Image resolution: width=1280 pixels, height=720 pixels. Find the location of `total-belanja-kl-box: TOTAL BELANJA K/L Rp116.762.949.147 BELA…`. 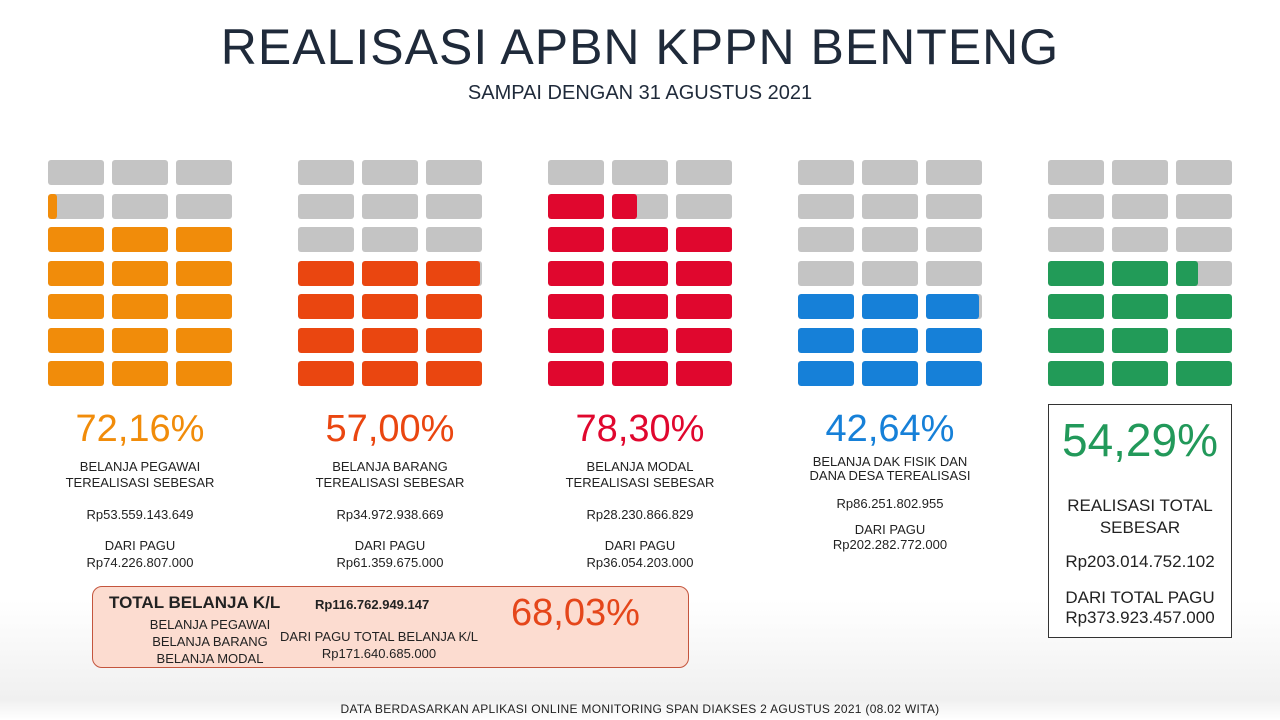

total-belanja-kl-box: TOTAL BELANJA K/L Rp116.762.949.147 BELA… is located at coordinates (390, 627).